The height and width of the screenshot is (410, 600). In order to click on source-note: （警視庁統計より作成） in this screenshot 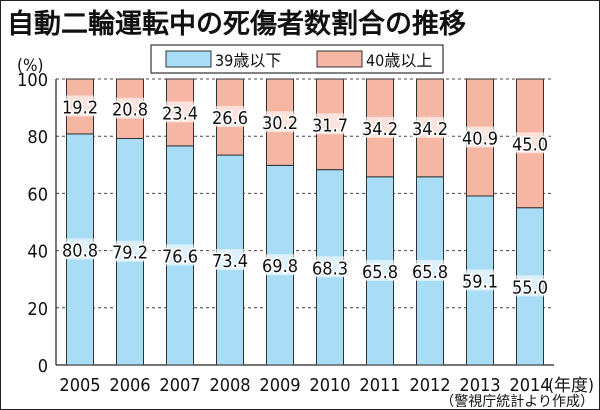, I will do `click(517, 401)`.